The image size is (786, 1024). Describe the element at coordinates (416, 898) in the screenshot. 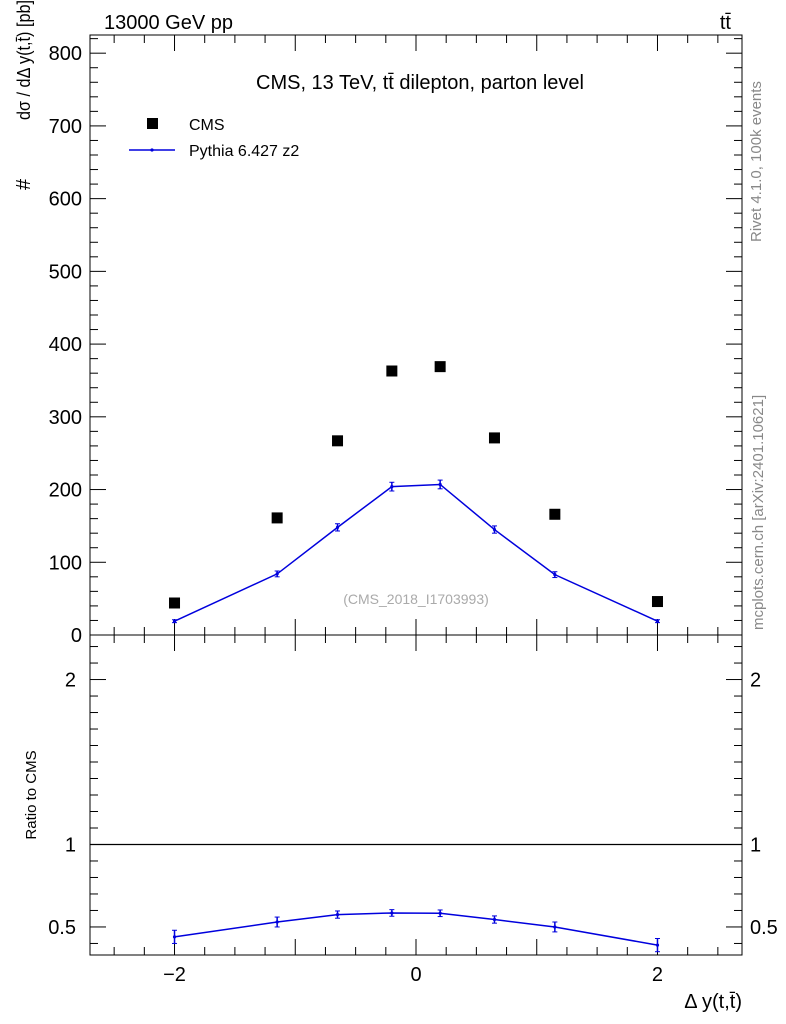

I see `ratio-plot-marks` at that location.